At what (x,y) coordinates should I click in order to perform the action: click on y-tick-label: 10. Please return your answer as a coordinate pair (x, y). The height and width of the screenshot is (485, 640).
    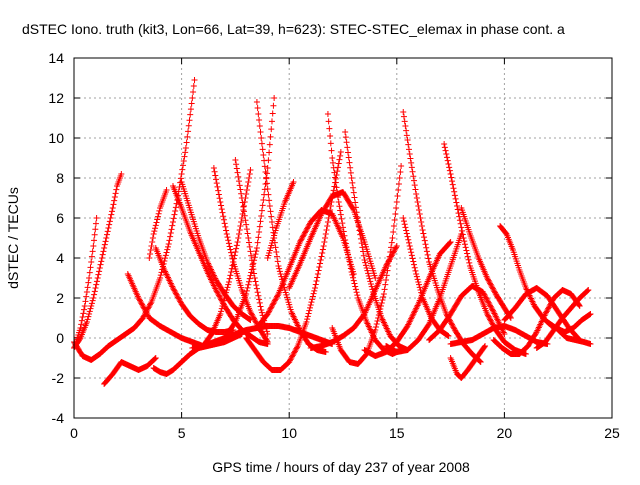
    Looking at the image, I should click on (56, 138).